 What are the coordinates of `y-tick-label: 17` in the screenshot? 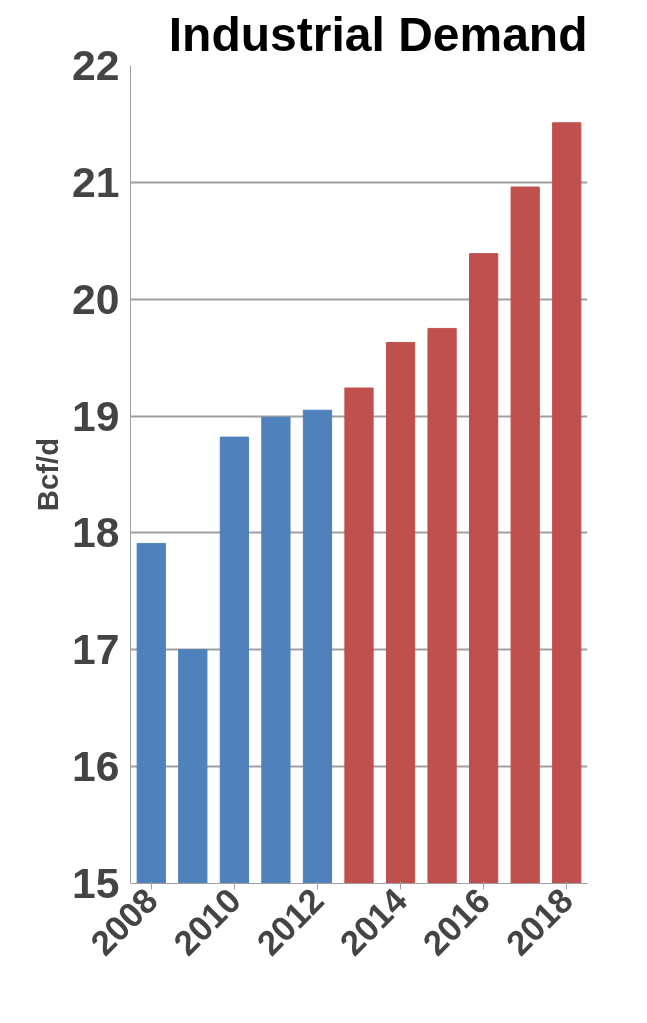 It's located at (96, 649).